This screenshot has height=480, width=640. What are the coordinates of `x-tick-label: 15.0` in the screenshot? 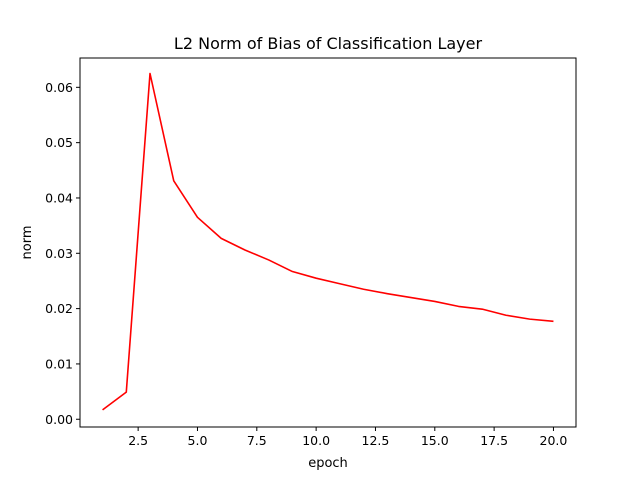 It's located at (435, 440).